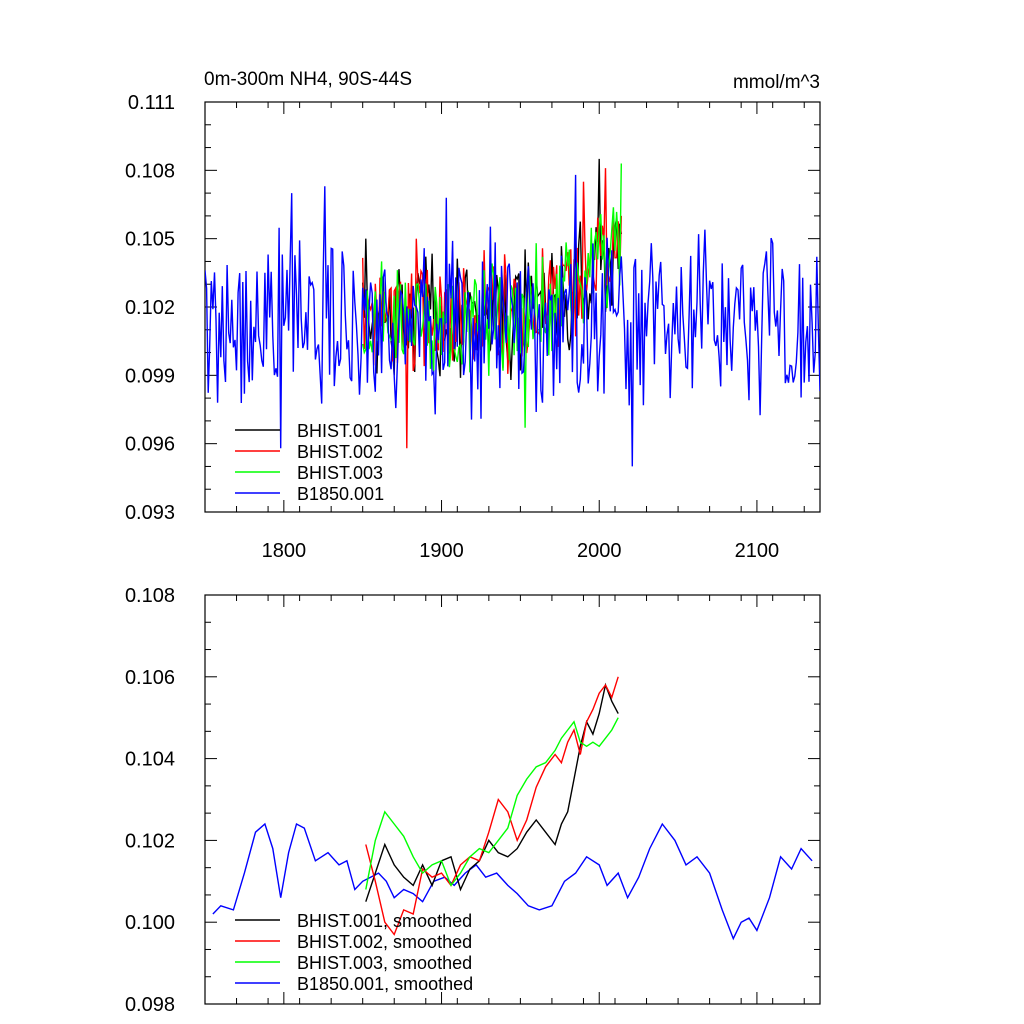 The image size is (1024, 1024). Describe the element at coordinates (340, 473) in the screenshot. I see `legend-label: BHIST.003` at that location.